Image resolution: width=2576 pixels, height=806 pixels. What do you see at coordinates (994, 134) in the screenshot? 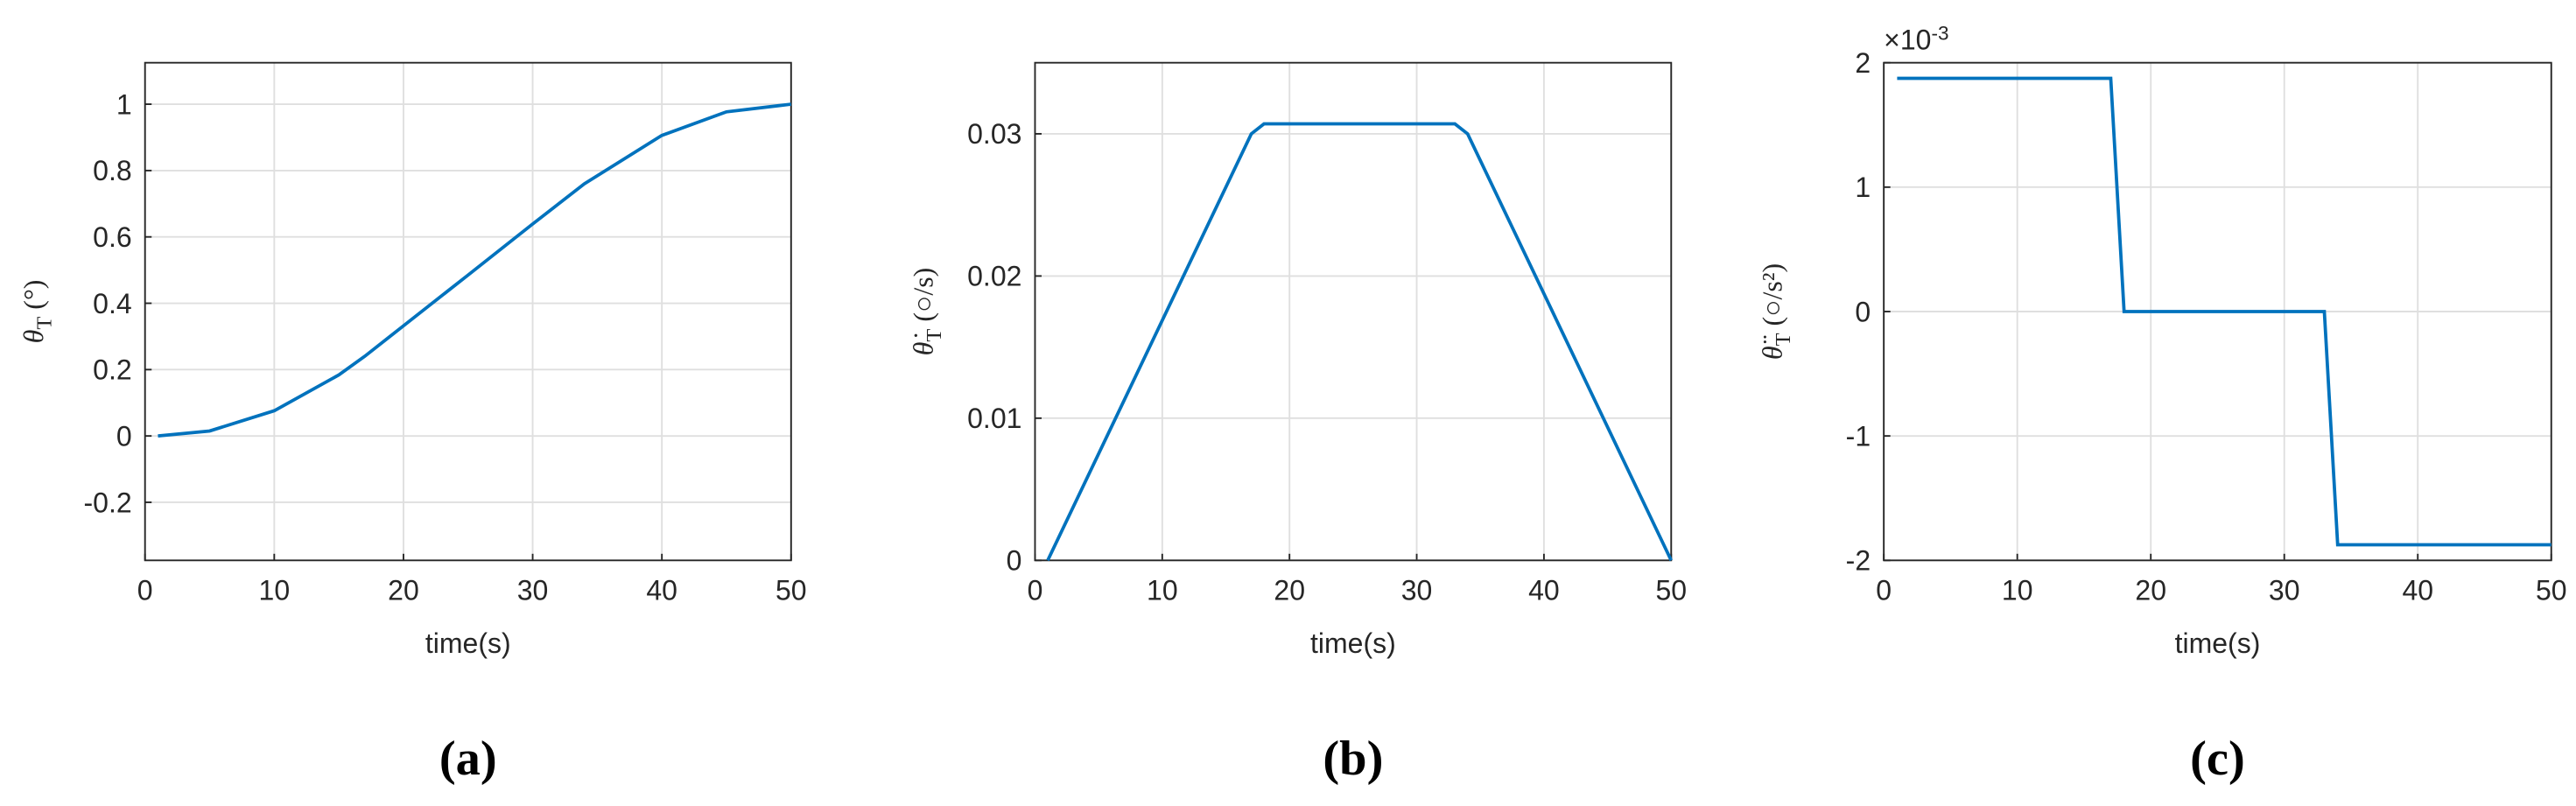
I see `y-tick-label: 0.03` at bounding box center [994, 134].